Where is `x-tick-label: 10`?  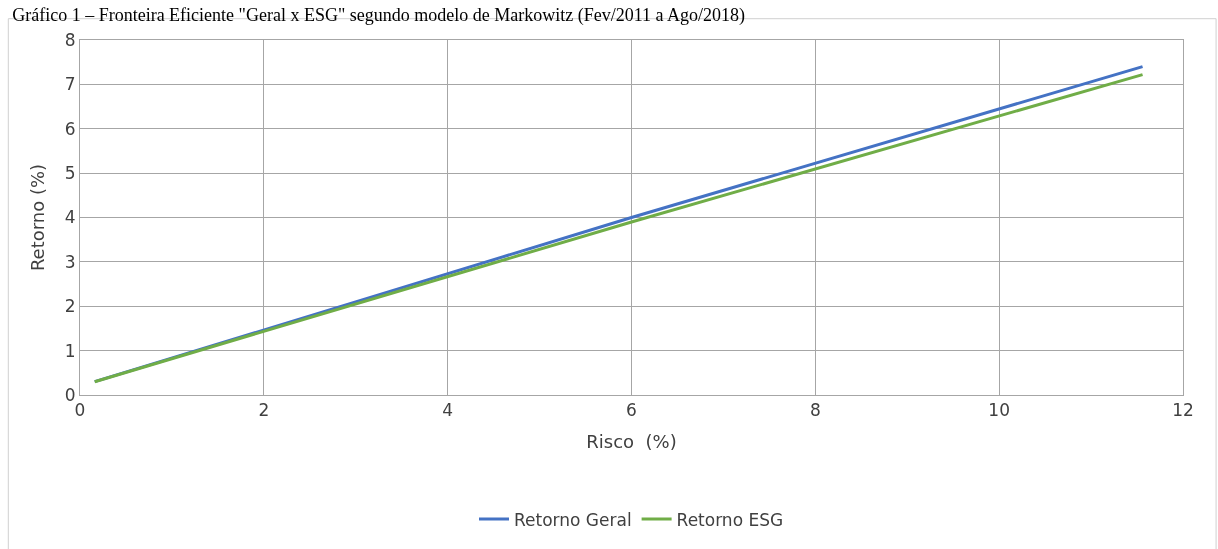 x-tick-label: 10 is located at coordinates (999, 410).